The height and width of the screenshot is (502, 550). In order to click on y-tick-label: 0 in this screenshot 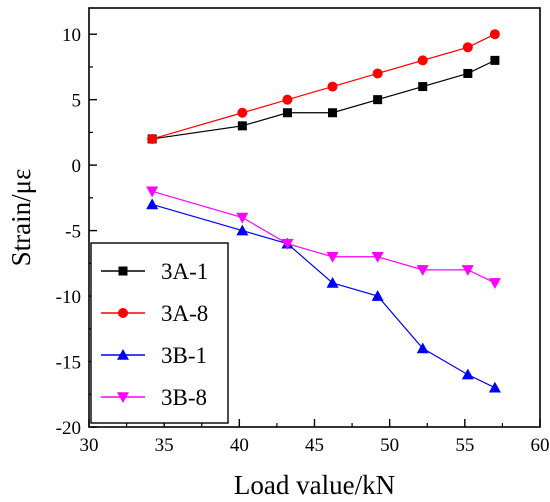, I will do `click(77, 166)`.